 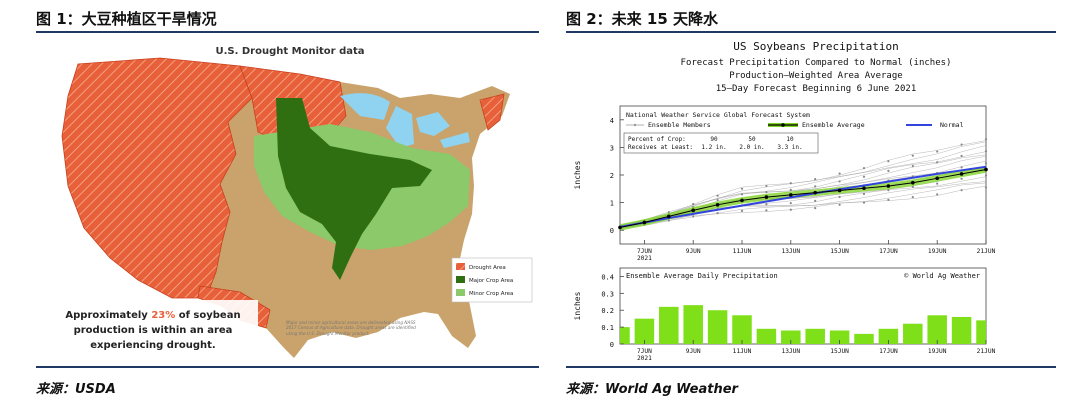 What do you see at coordinates (790, 251) in the screenshot?
I see `top-xtick-label: 13JUN` at bounding box center [790, 251].